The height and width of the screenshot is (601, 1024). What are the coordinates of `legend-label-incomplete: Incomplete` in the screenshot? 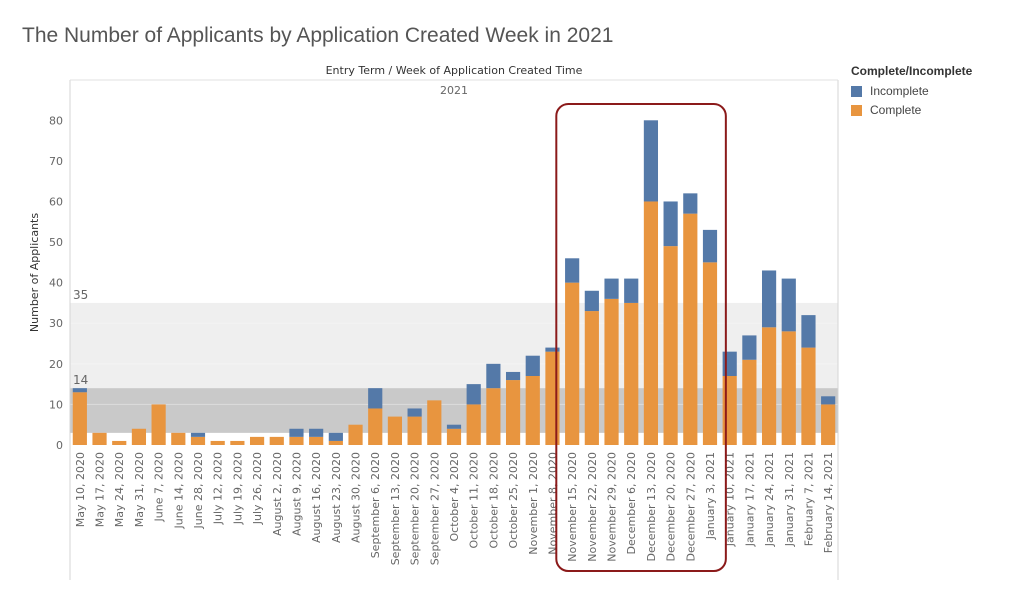 It's located at (899, 91).